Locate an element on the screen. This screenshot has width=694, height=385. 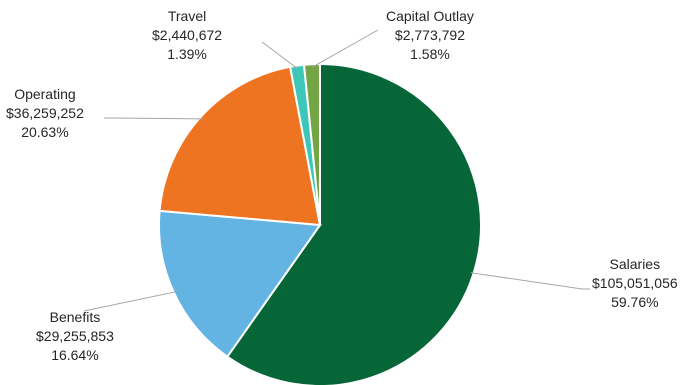
leader-line-benefits is located at coordinates (130, 301).